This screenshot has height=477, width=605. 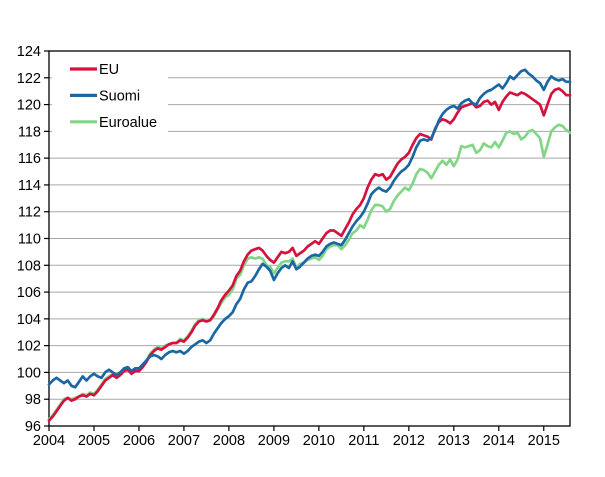 I want to click on legend-item-suomi: Suomi, so click(x=119, y=96).